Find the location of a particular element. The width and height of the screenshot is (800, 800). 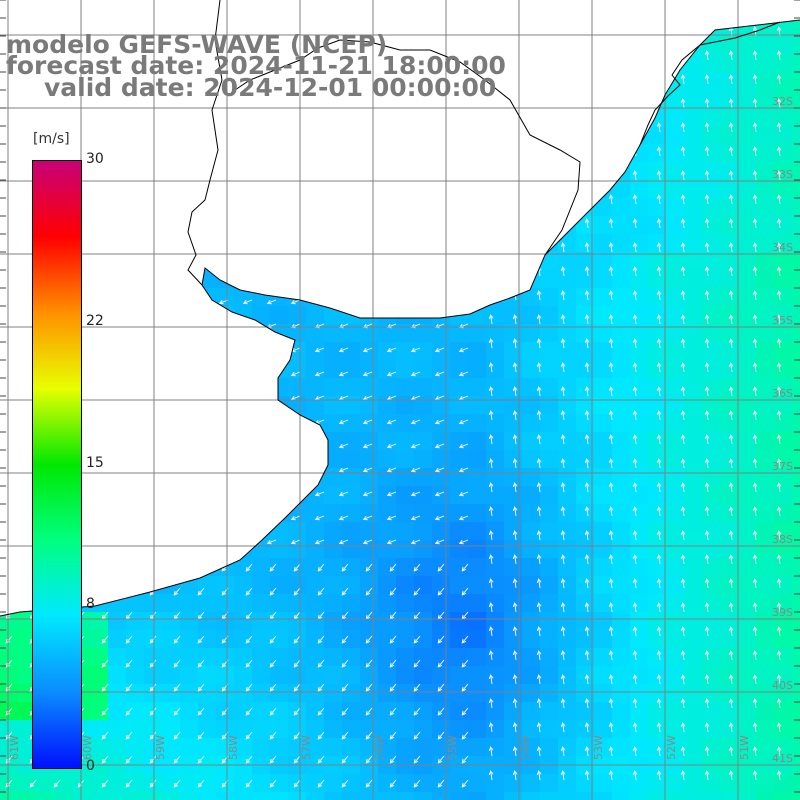

color-scale-bar is located at coordinates (57, 464).